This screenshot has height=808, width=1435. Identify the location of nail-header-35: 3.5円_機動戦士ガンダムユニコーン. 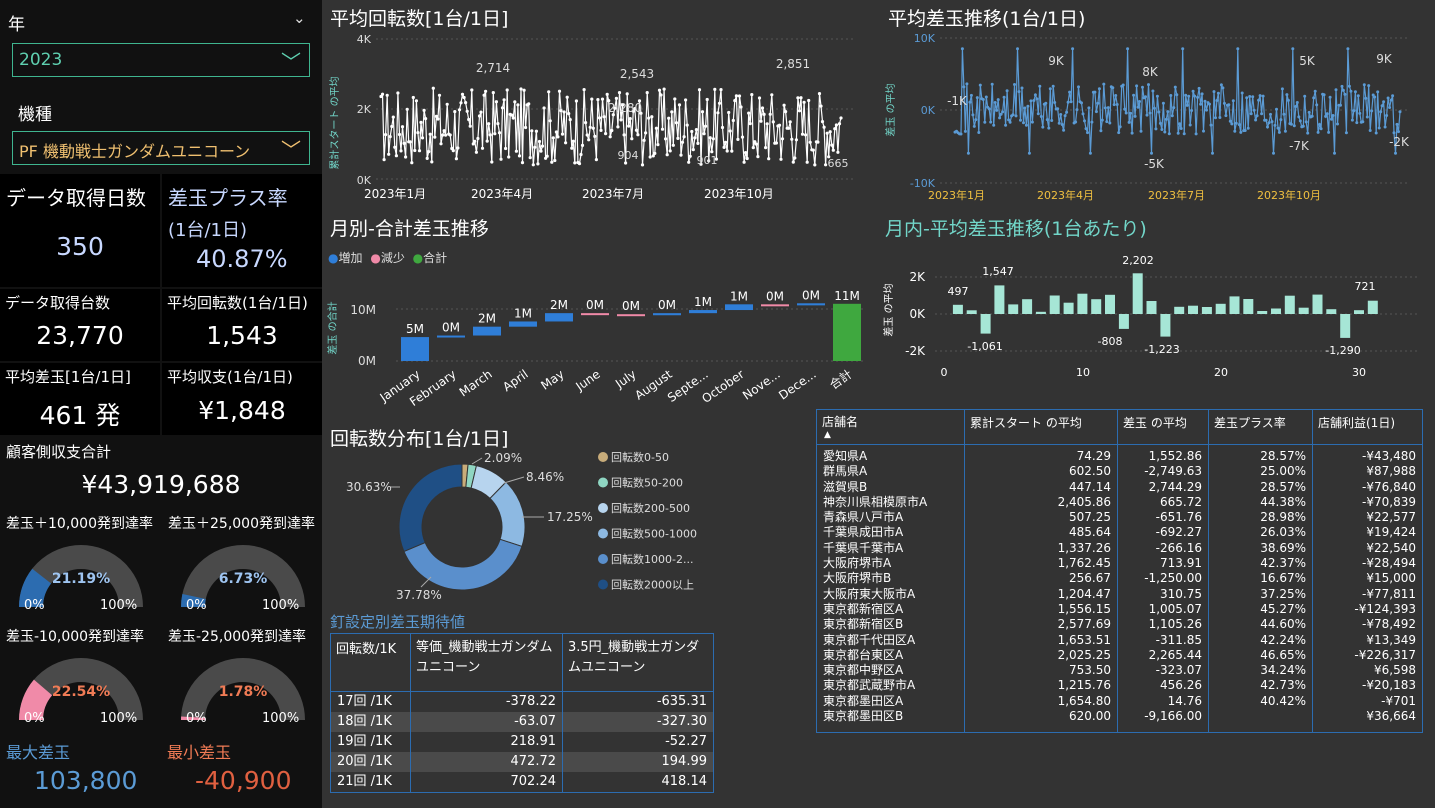
(638, 662).